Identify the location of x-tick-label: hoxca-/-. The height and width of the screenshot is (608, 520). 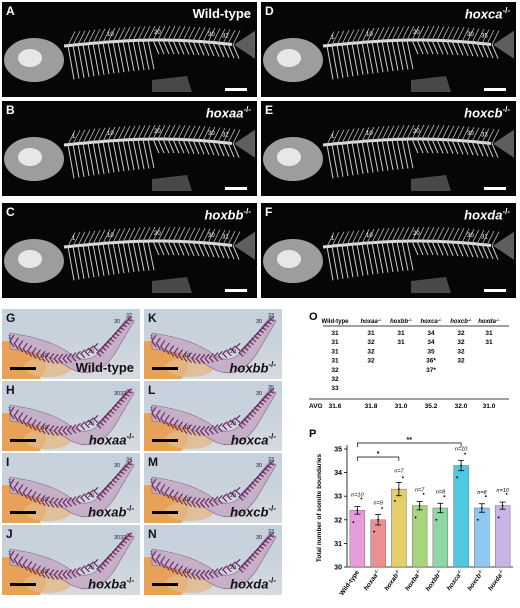
(455, 580).